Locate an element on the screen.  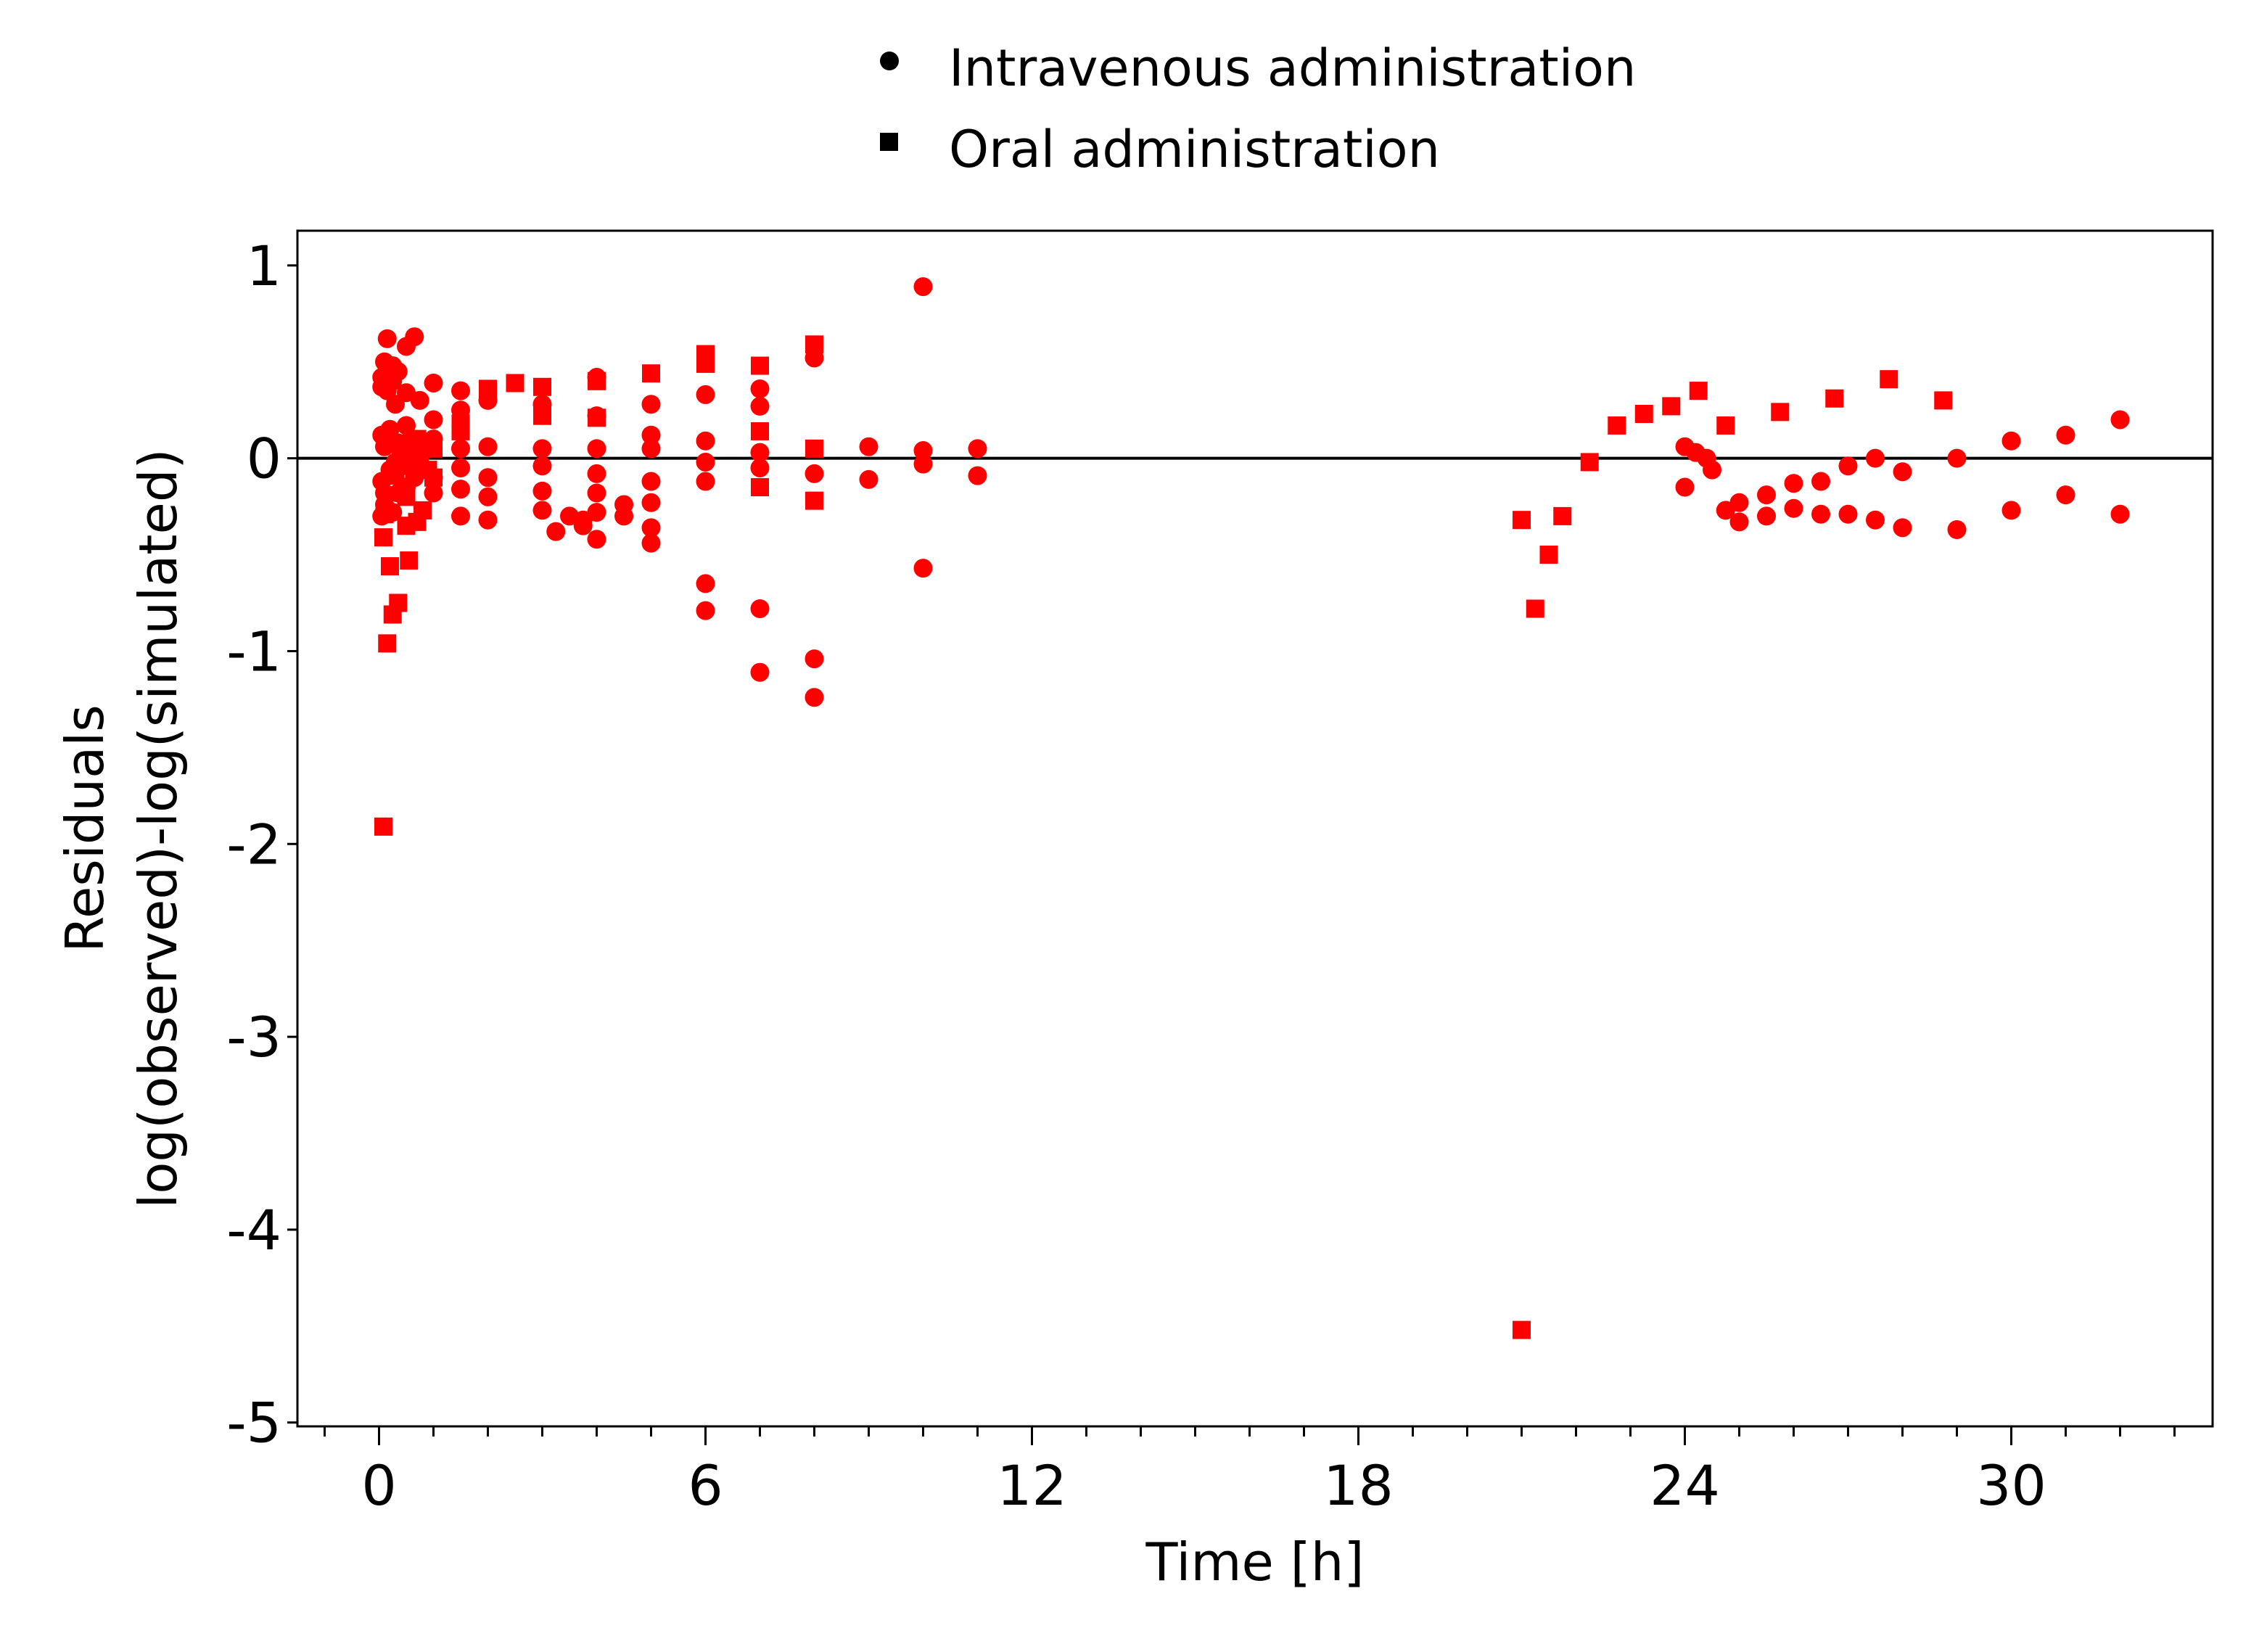
y-tick-label: 1 is located at coordinates (264, 266).